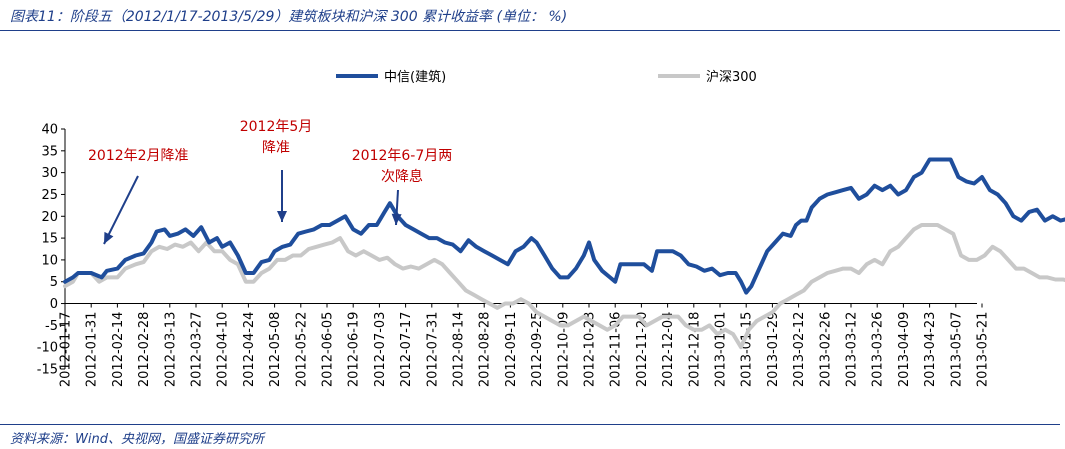  I want to click on x-tick-label: 2013-05-21, so click(983, 350).